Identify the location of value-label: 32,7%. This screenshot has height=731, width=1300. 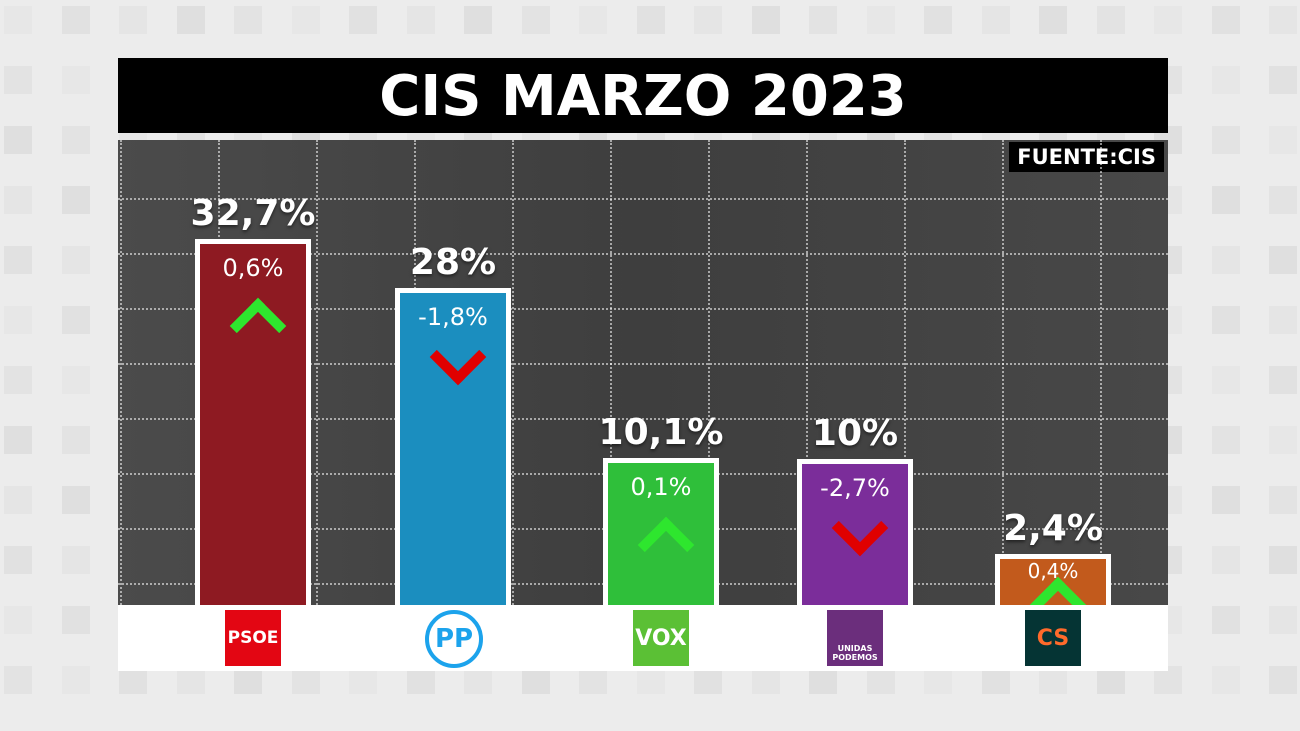
(253, 213).